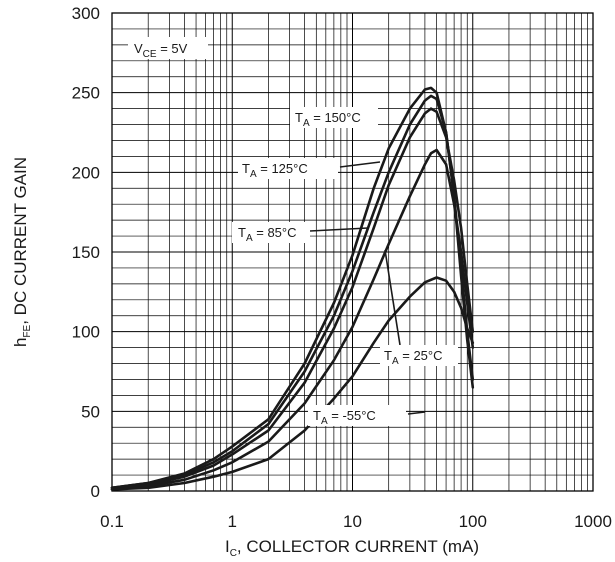  Describe the element at coordinates (161, 50) in the screenshot. I see `condition-label: VCE = 5V` at that location.